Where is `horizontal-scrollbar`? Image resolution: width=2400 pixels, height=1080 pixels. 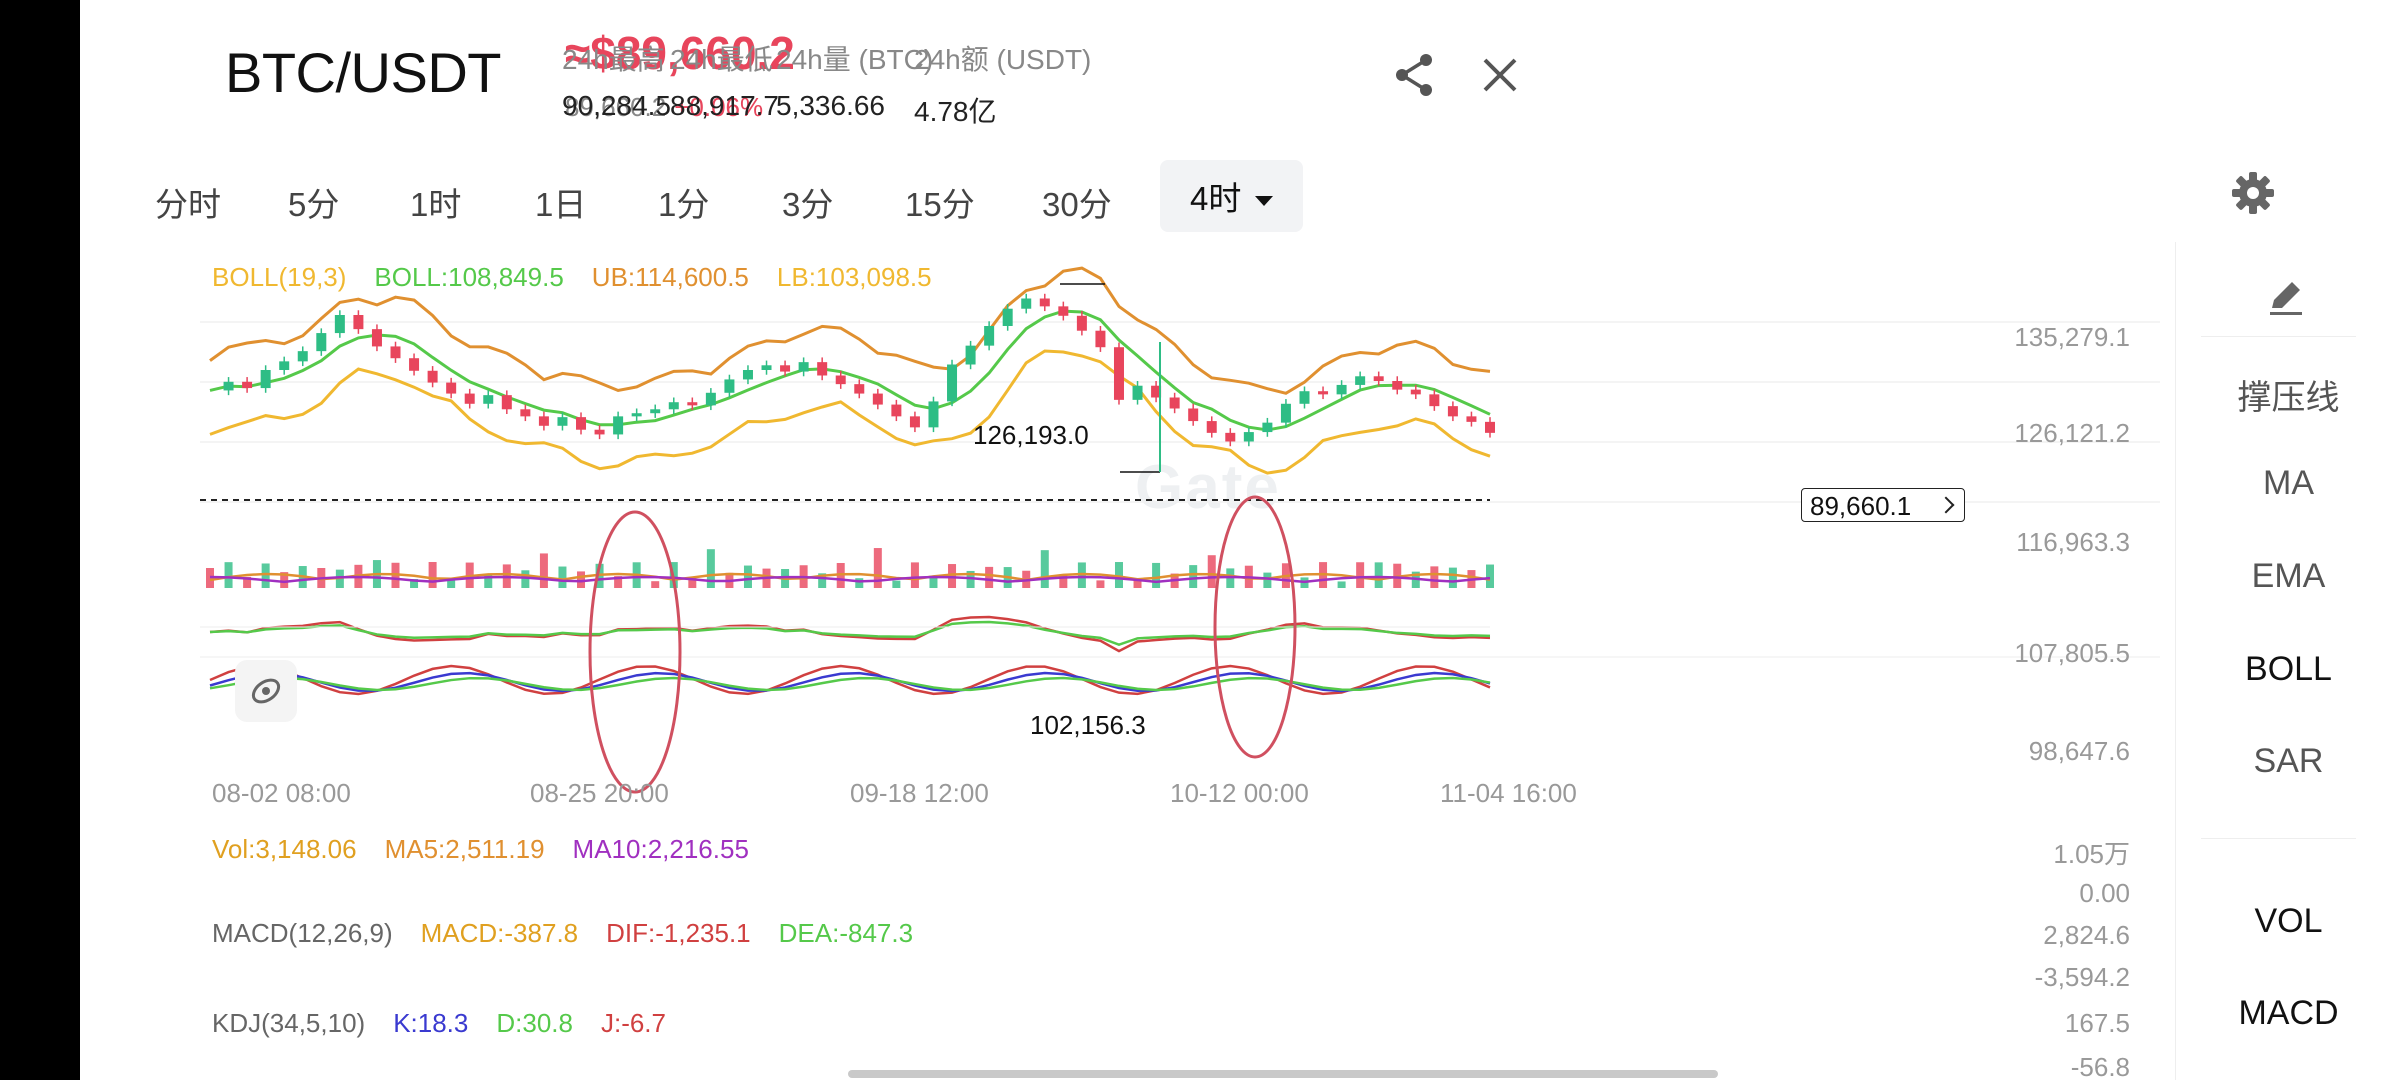 horizontal-scrollbar is located at coordinates (1283, 1074).